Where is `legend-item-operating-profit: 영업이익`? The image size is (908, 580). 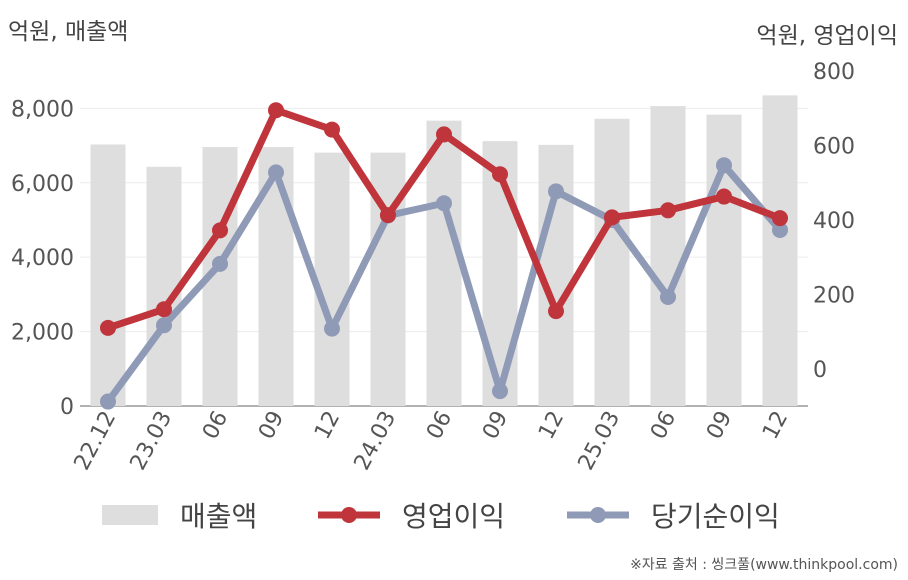
legend-item-operating-profit: 영업이익 is located at coordinates (411, 515).